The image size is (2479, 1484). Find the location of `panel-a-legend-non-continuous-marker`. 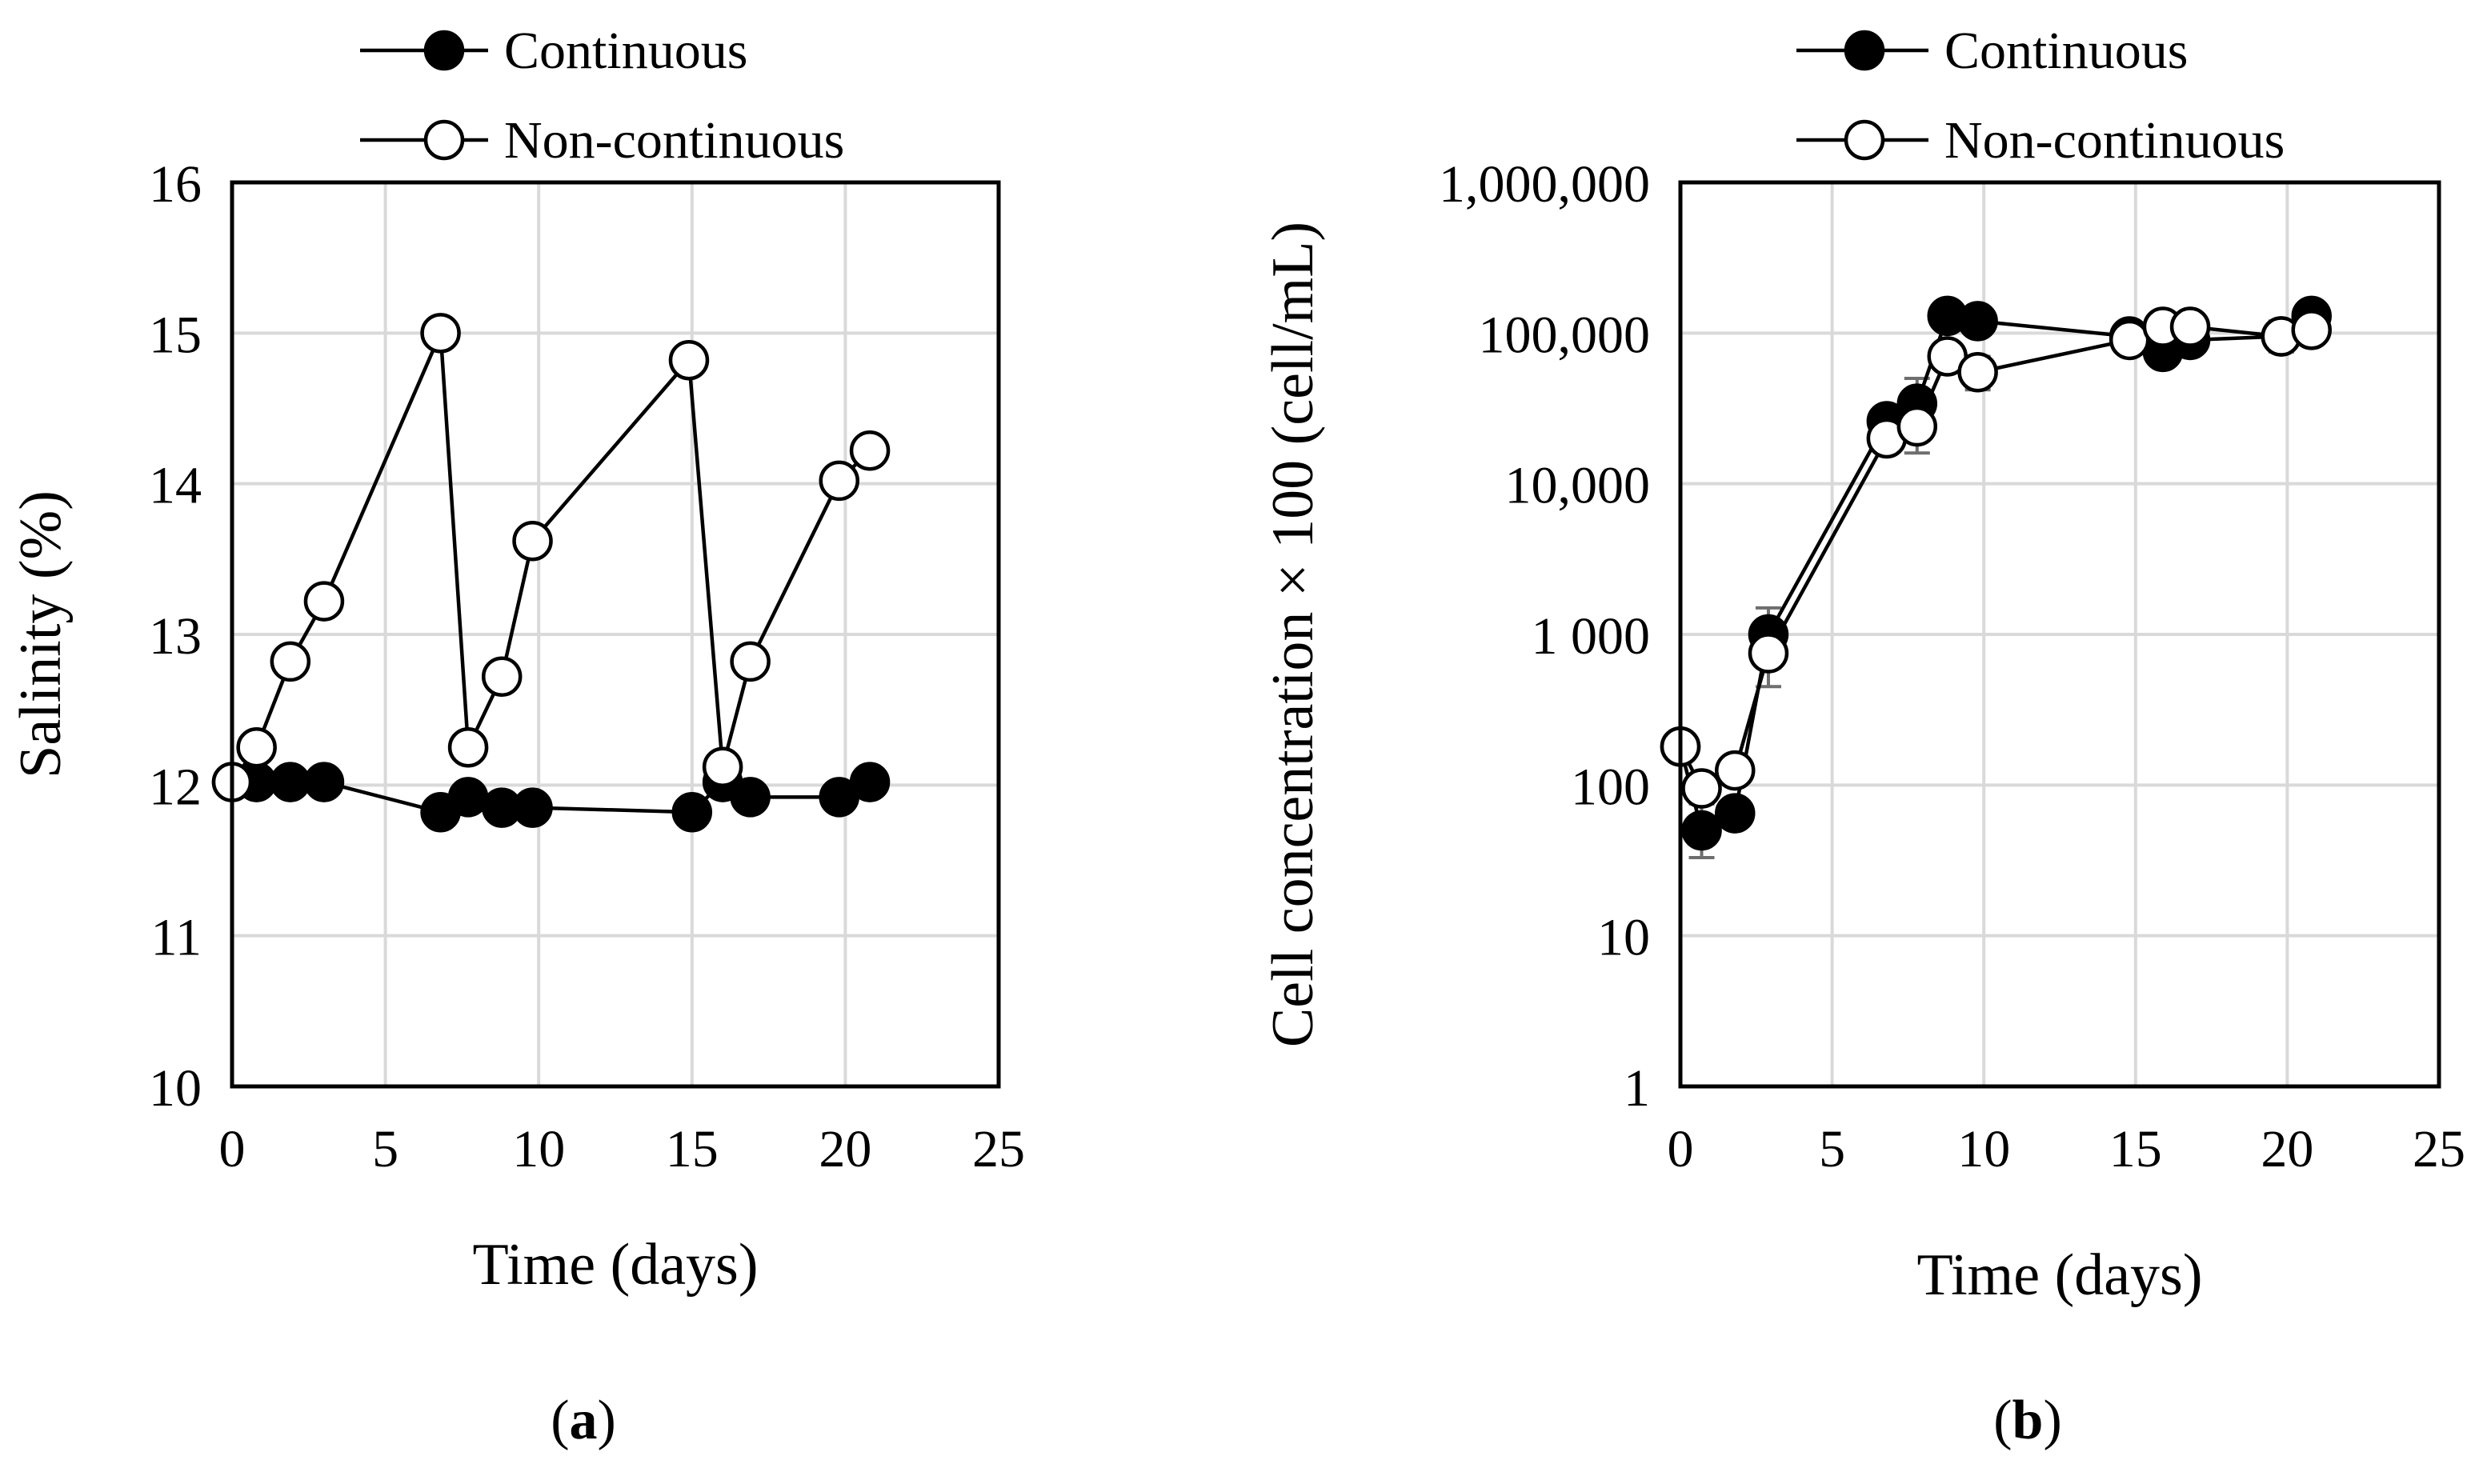

panel-a-legend-non-continuous-marker is located at coordinates (444, 140).